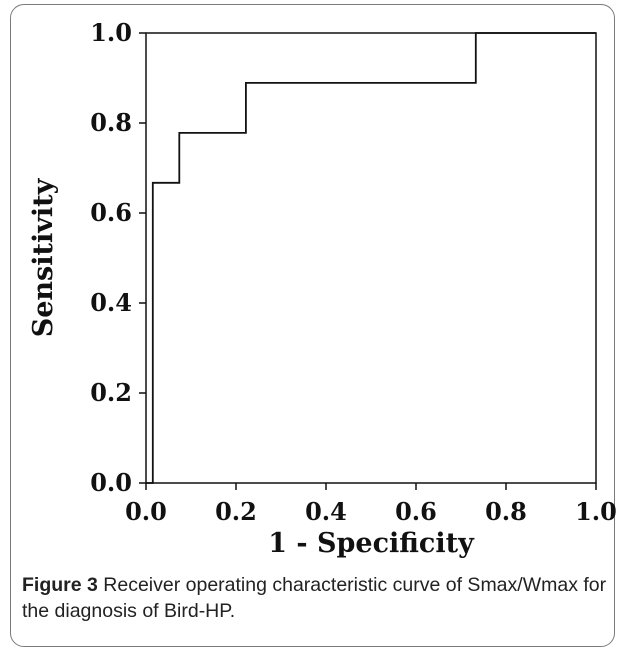 The height and width of the screenshot is (653, 625). What do you see at coordinates (60, 585) in the screenshot?
I see `figure-label: Figure 3` at bounding box center [60, 585].